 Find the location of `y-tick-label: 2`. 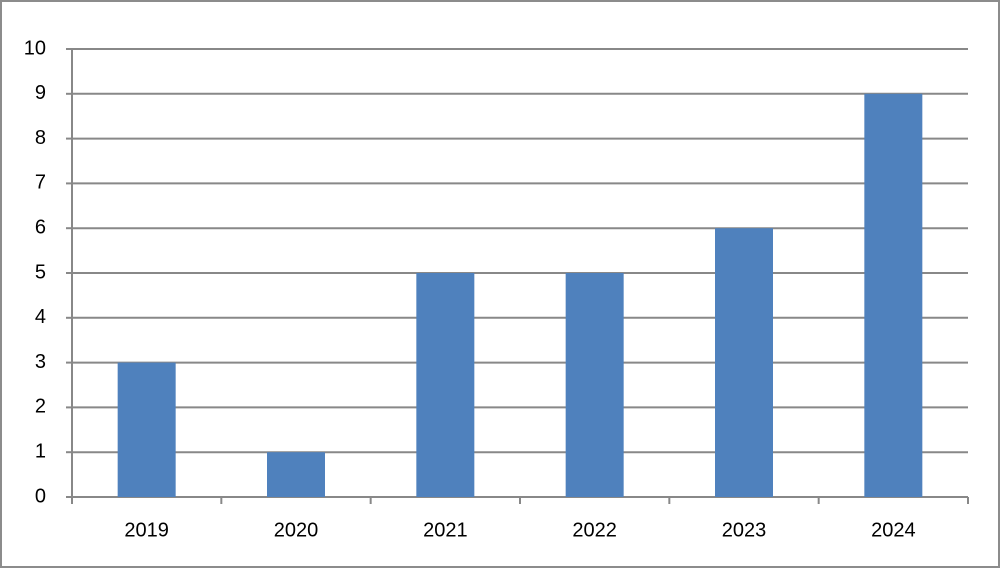

y-tick-label: 2 is located at coordinates (40, 407).